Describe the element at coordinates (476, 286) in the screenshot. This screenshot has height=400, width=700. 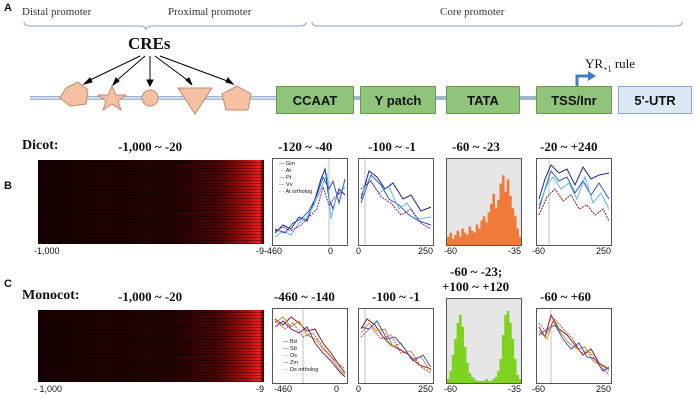
I see `panel-c-chart3-range2: +100 ~ +120` at that location.